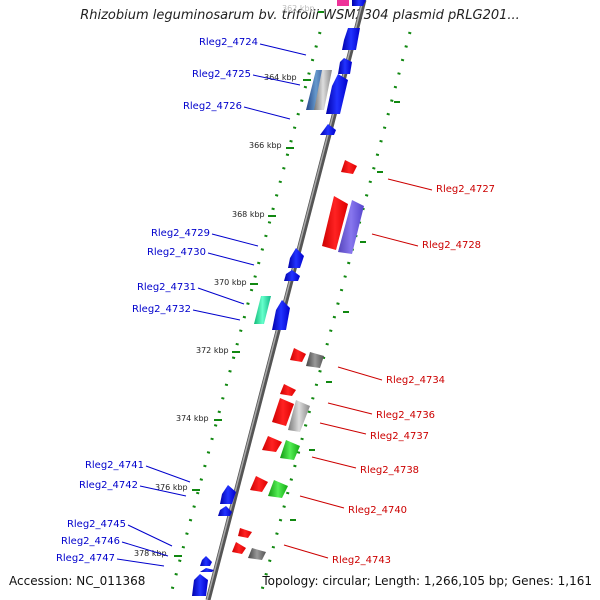 The image size is (600, 600). What do you see at coordinates (176, 252) in the screenshot?
I see `gene-label: Rleg2_4730` at bounding box center [176, 252].